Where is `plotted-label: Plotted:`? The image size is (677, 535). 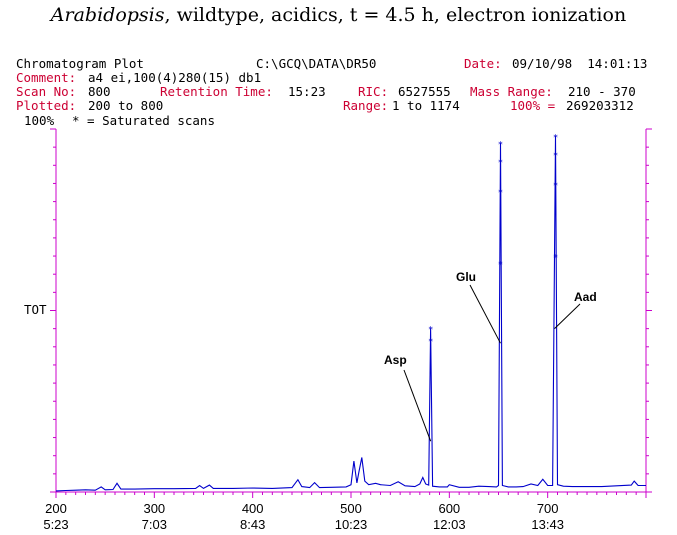 plotted-label: Plotted: is located at coordinates (46, 105).